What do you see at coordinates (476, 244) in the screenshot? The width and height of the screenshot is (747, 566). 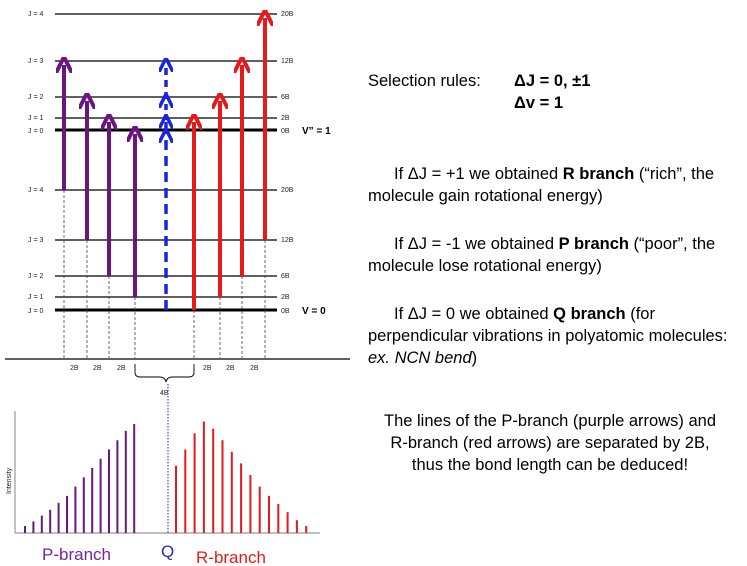 I see `p-branch-text-pre: If ΔJ = -1 we obtained` at bounding box center [476, 244].